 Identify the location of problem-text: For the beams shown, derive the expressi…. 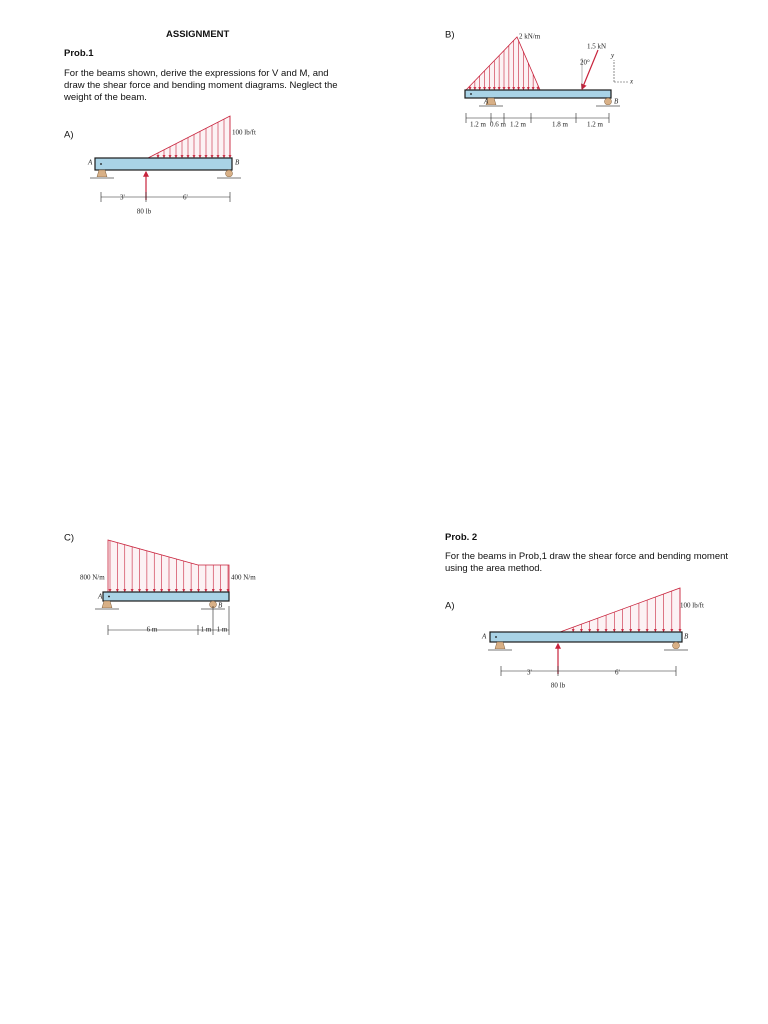
(201, 85).